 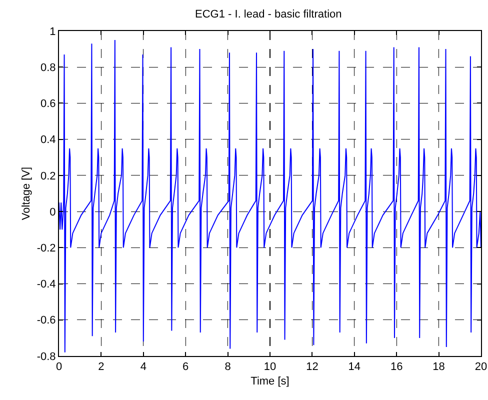 What do you see at coordinates (46, 248) in the screenshot?
I see `y-tick-label: -0.2` at bounding box center [46, 248].